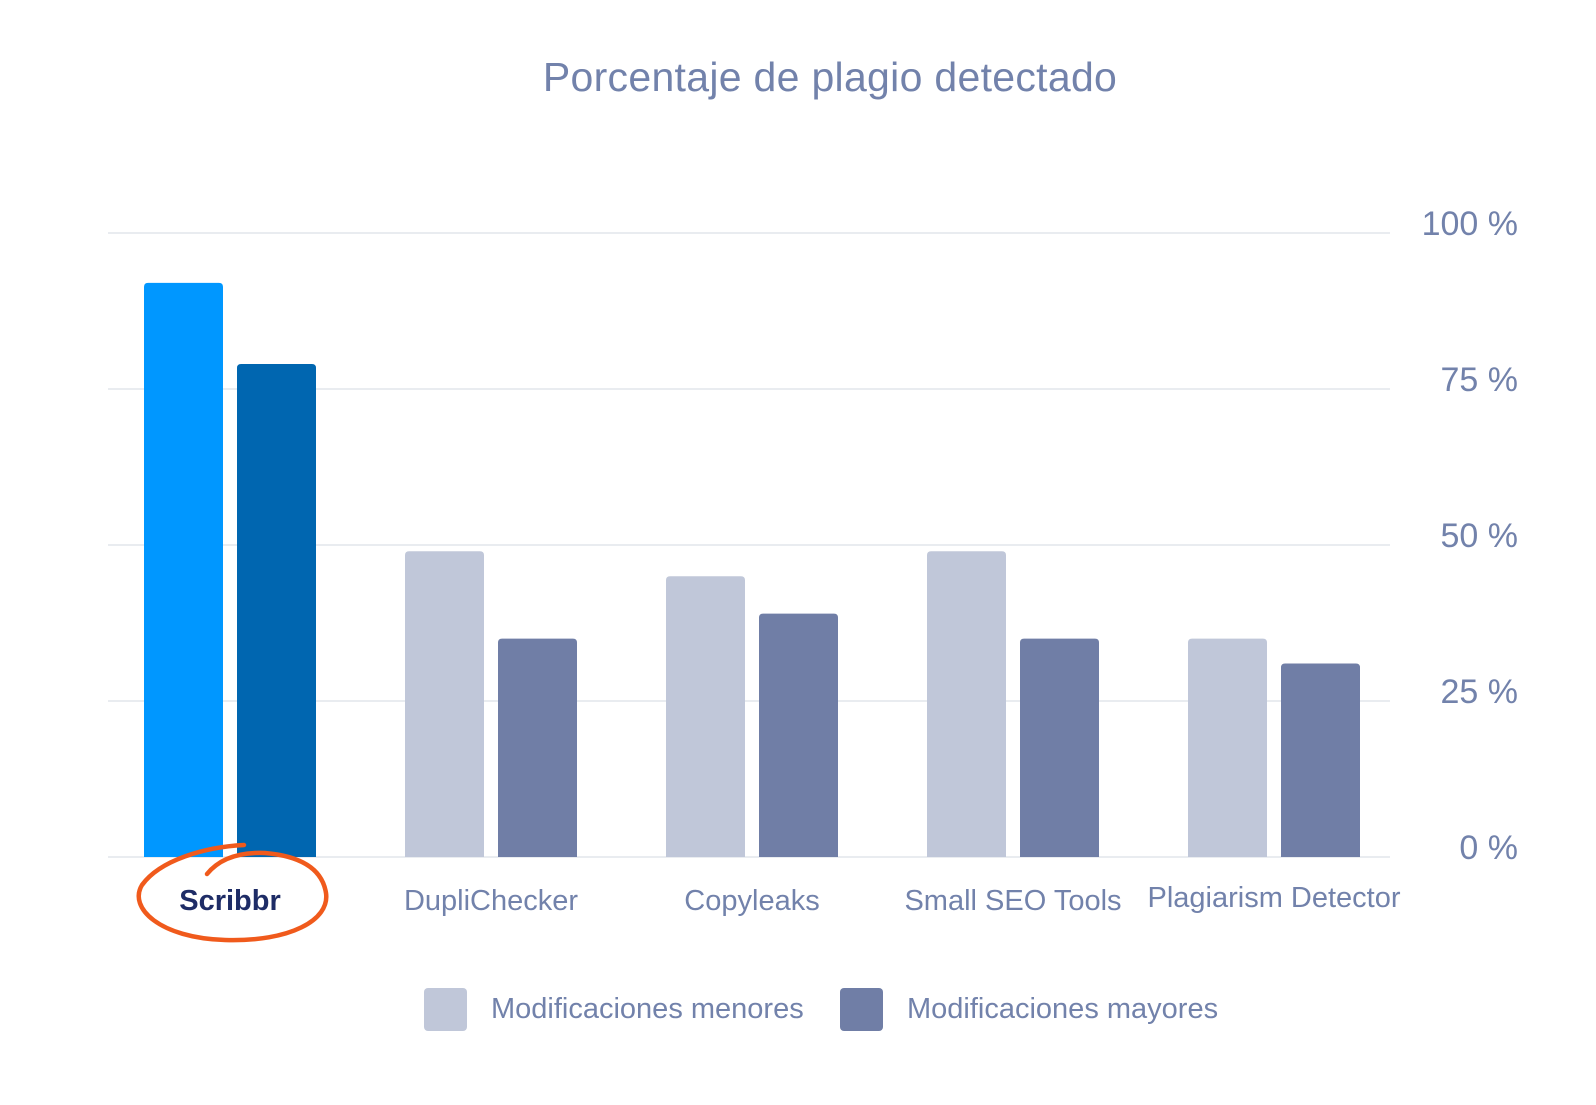 The height and width of the screenshot is (1105, 1596). What do you see at coordinates (1480, 692) in the screenshot?
I see `y-tick-label-25: 25 %` at bounding box center [1480, 692].